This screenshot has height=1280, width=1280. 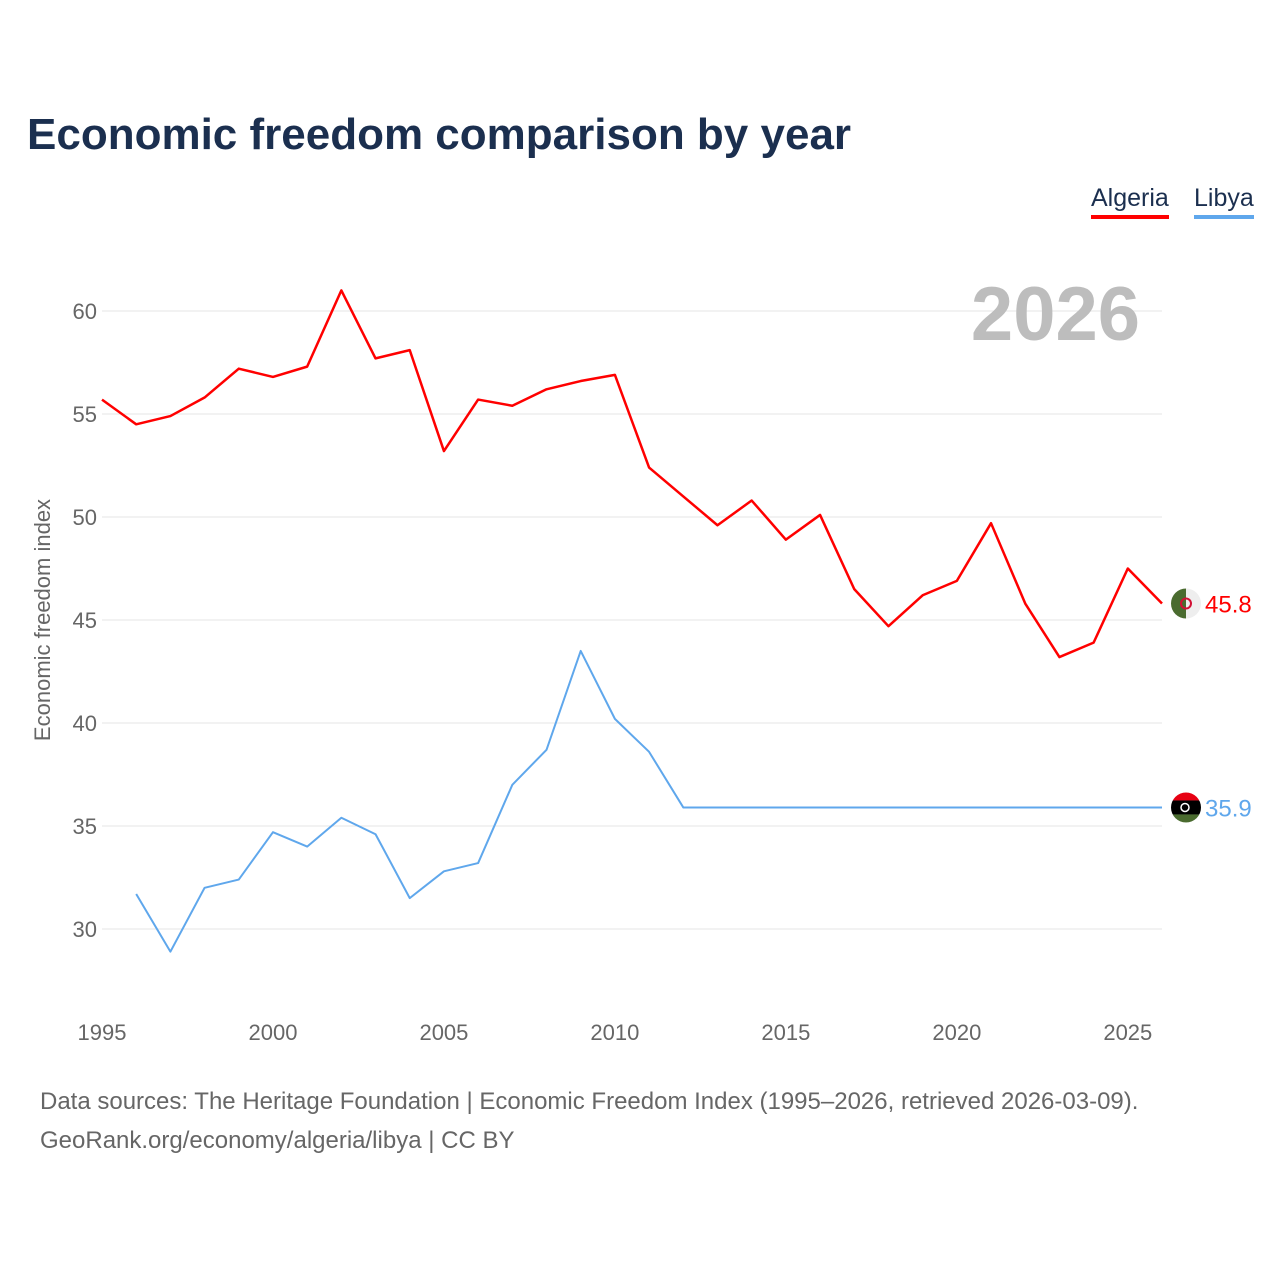 I want to click on x-tick-label: 2010, so click(x=614, y=1032).